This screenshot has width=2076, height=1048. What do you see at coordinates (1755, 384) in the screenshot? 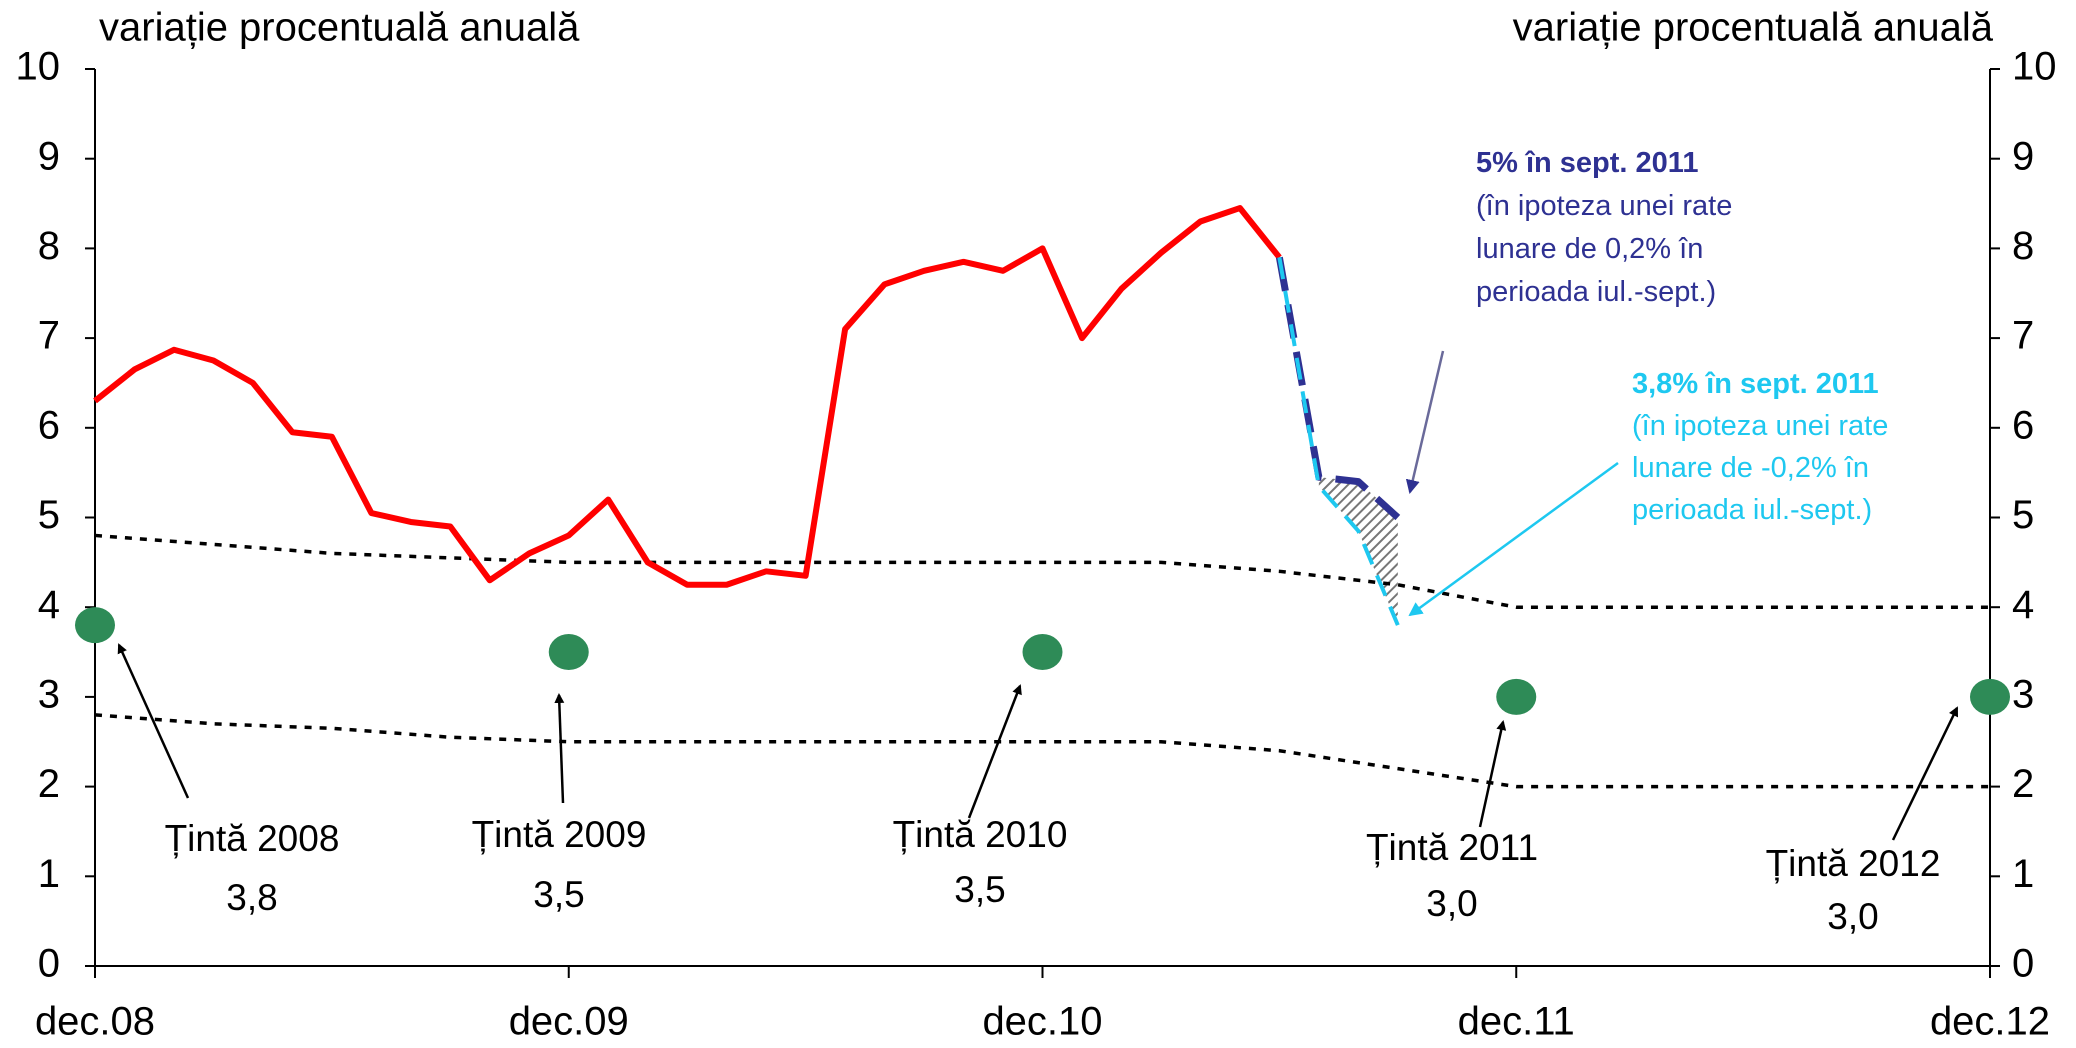
I see `annotation-text: 3,8% în sept. 2011` at bounding box center [1755, 384].